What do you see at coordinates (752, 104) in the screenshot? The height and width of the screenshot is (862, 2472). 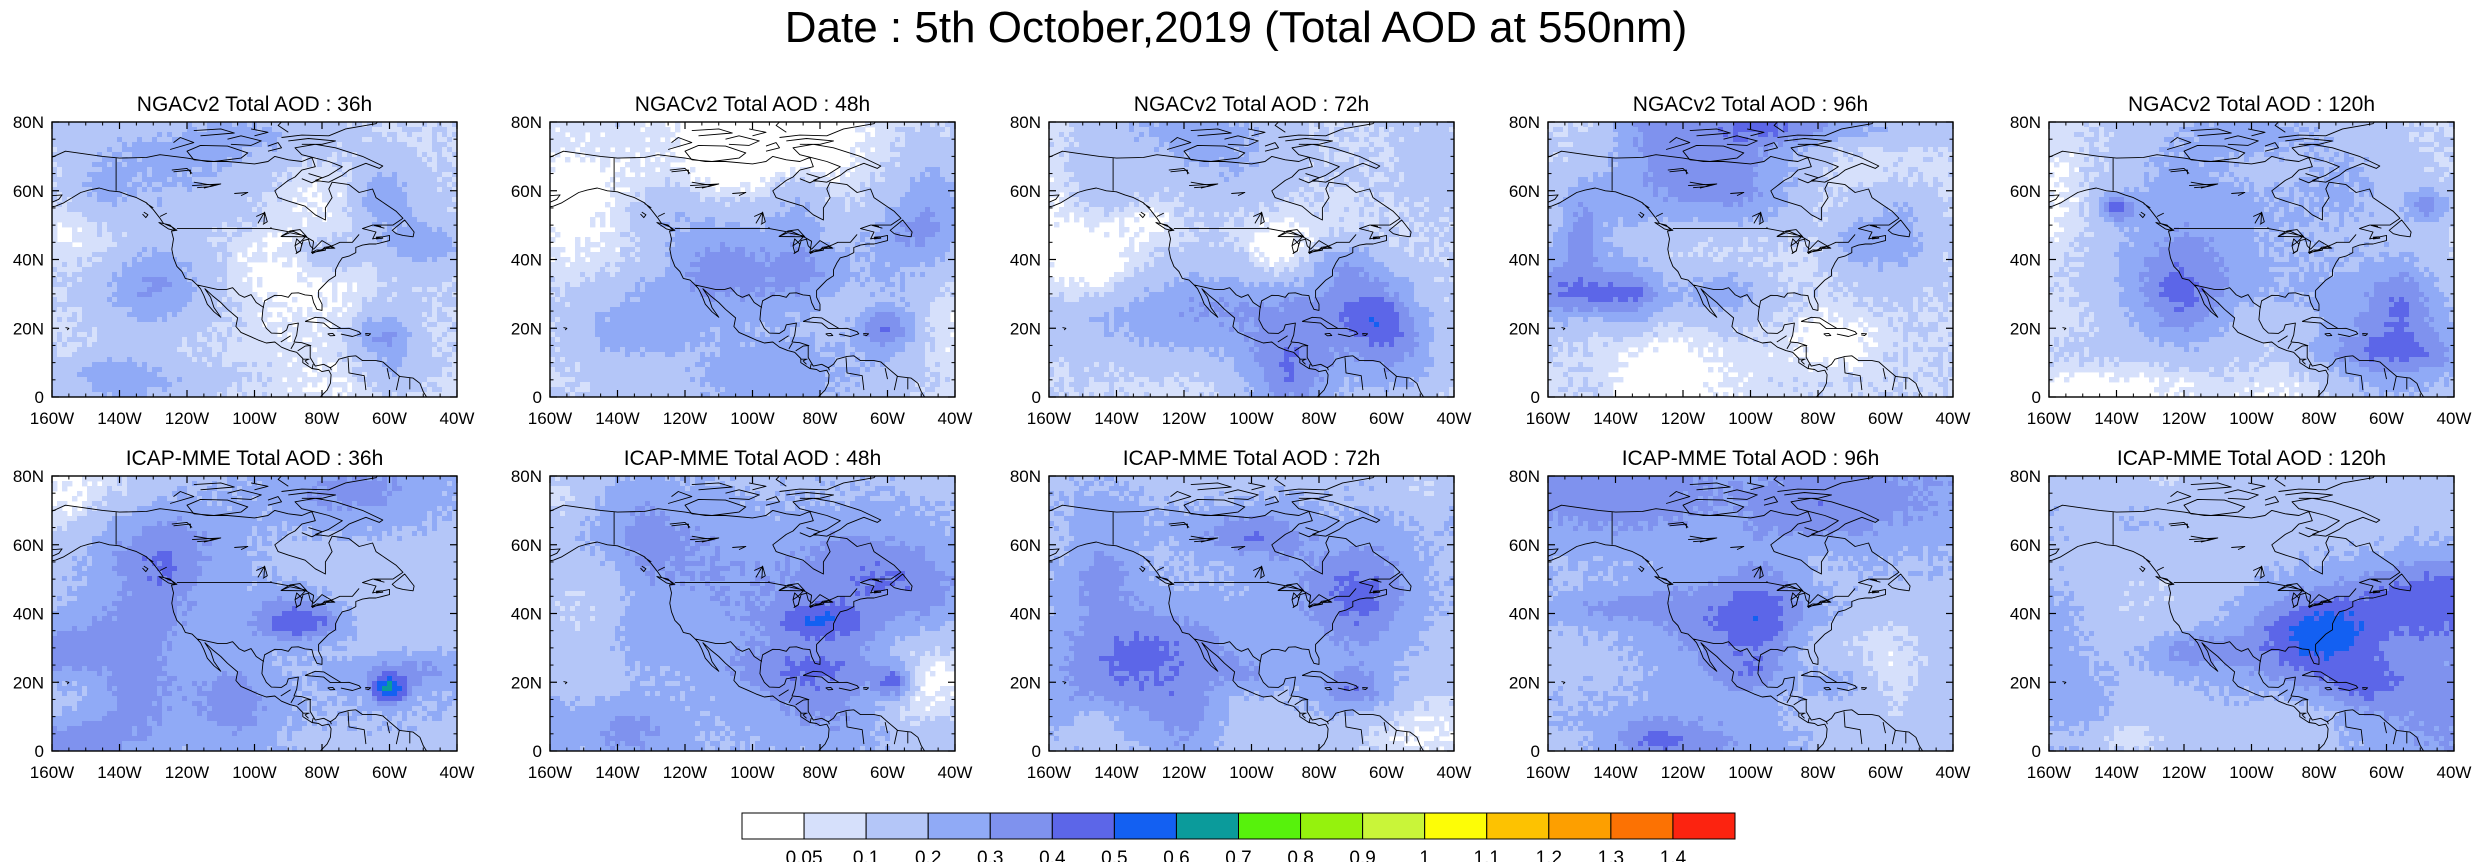 I see `panel-title: NGACv2 Total AOD : 48h` at bounding box center [752, 104].